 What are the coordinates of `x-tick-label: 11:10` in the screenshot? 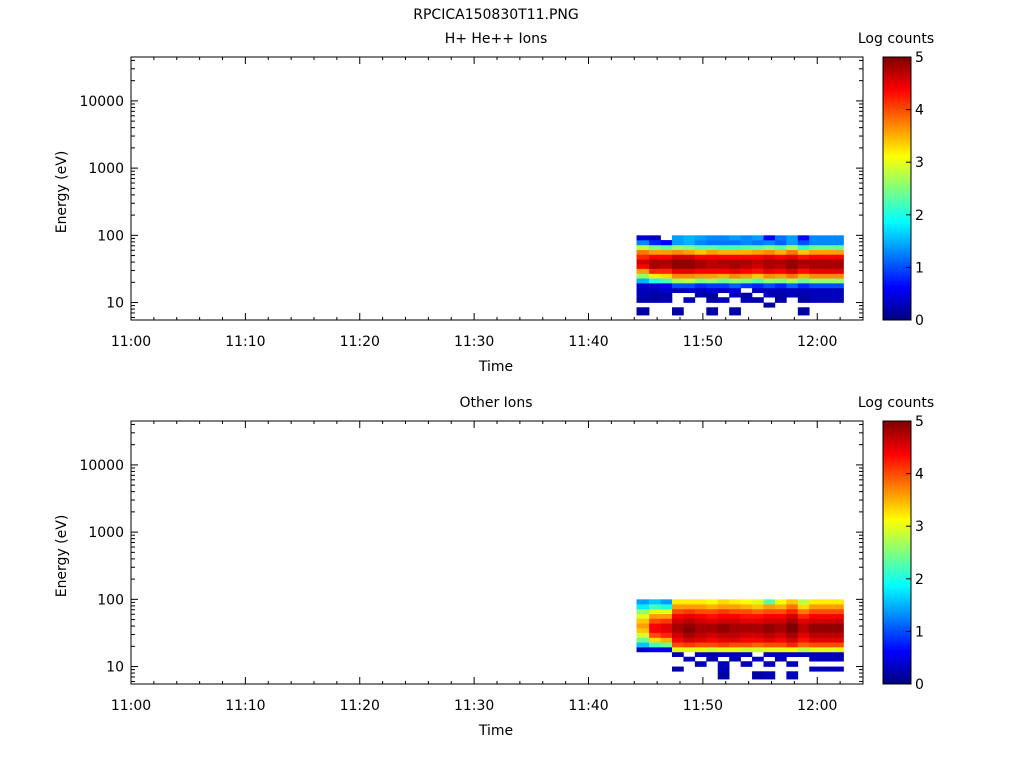 It's located at (245, 342).